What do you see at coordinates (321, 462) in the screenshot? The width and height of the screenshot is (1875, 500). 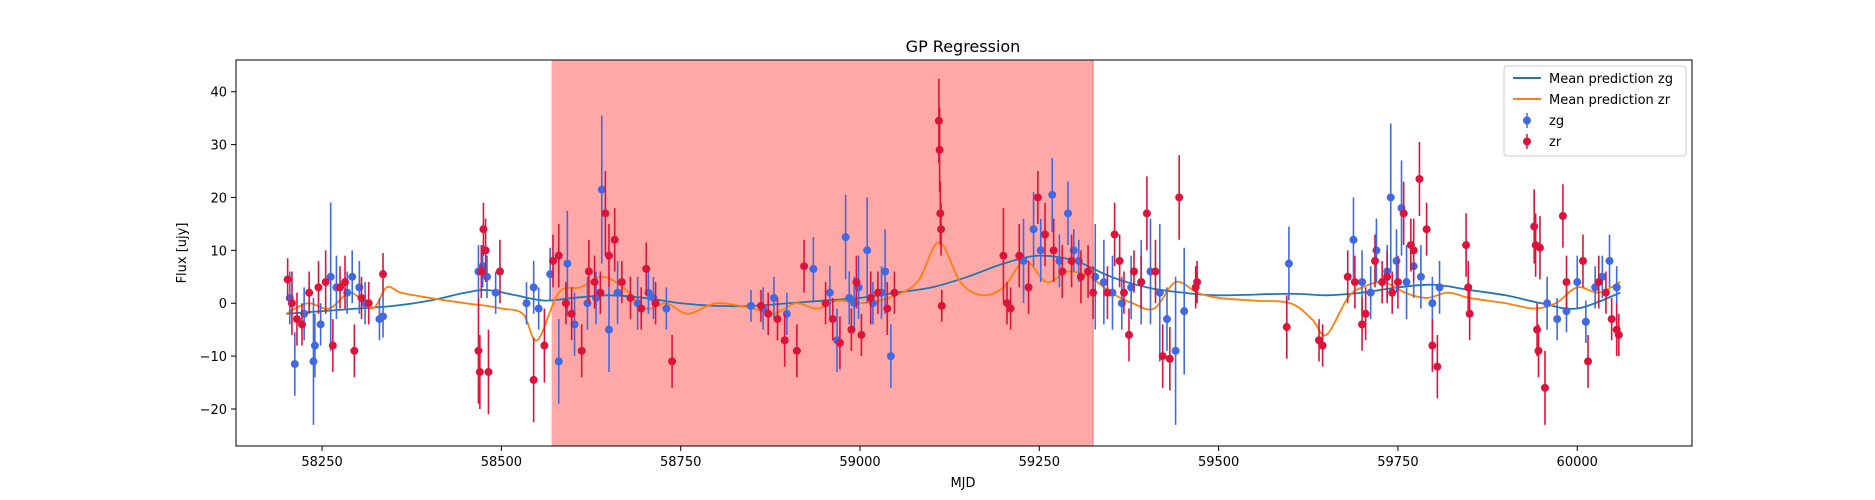 I see `x-tick-label: 58250` at bounding box center [321, 462].